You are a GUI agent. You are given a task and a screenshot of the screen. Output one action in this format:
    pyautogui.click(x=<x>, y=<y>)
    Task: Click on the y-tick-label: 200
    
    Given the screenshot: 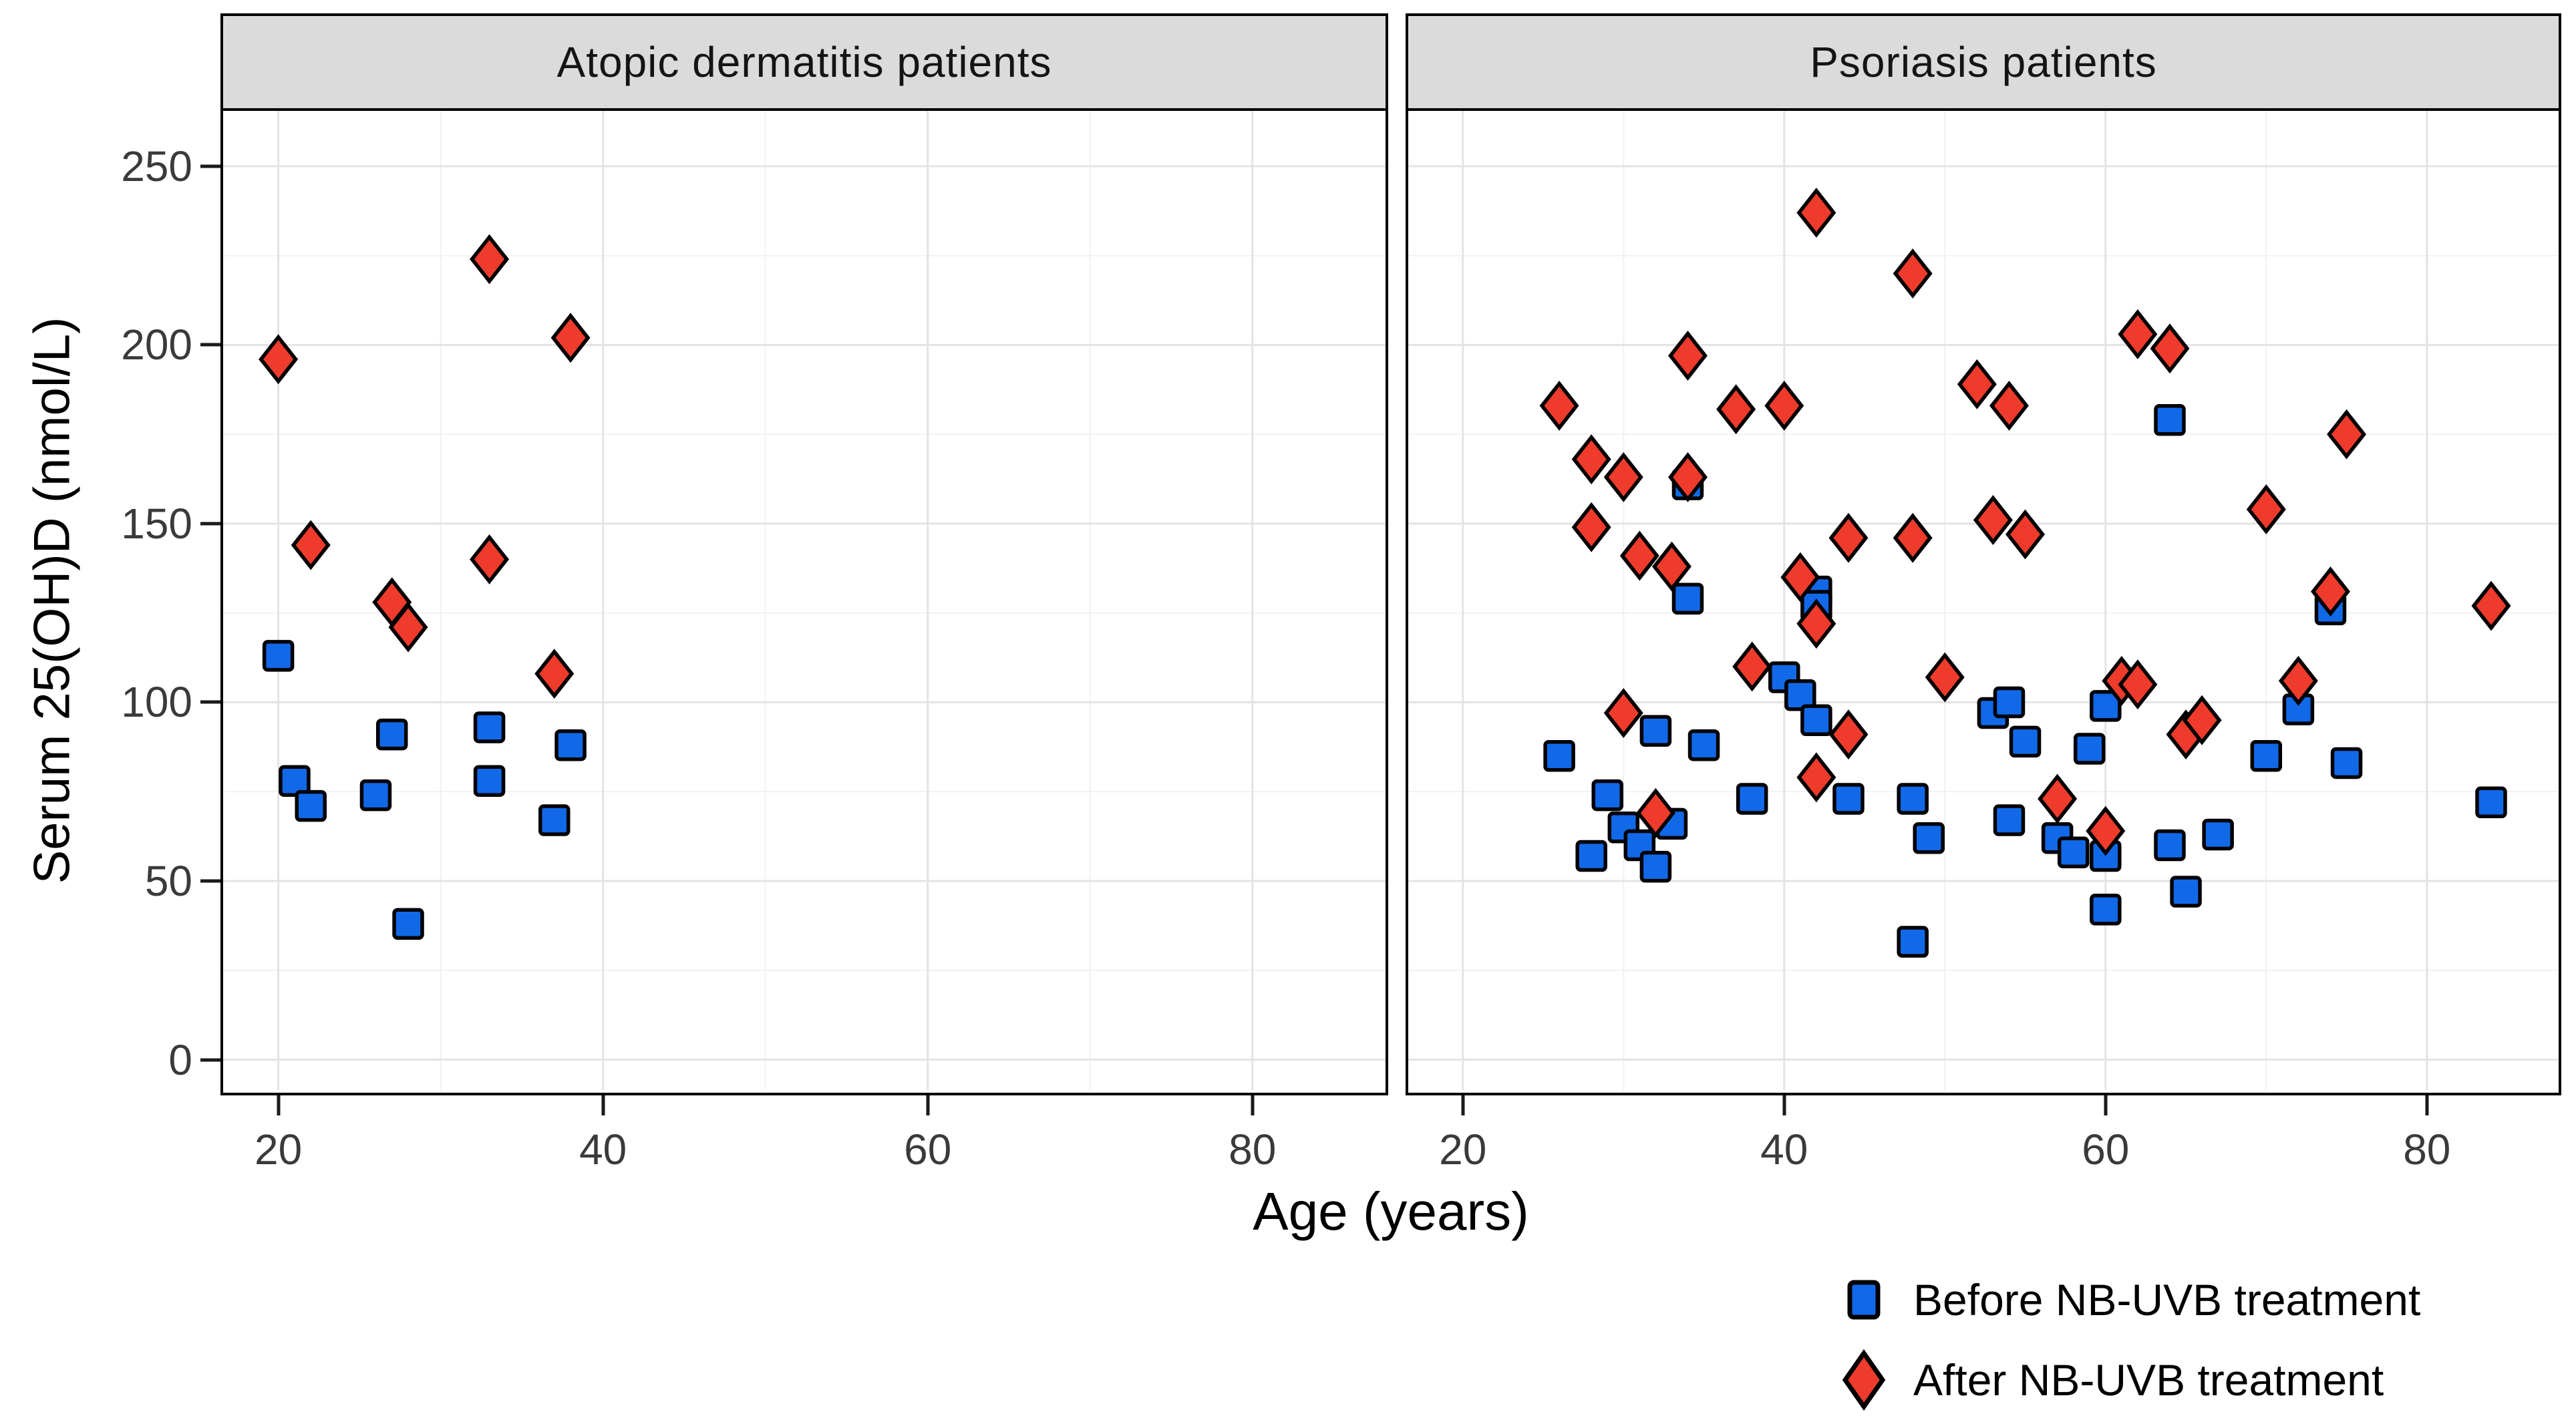 What is the action you would take?
    pyautogui.click(x=156, y=345)
    